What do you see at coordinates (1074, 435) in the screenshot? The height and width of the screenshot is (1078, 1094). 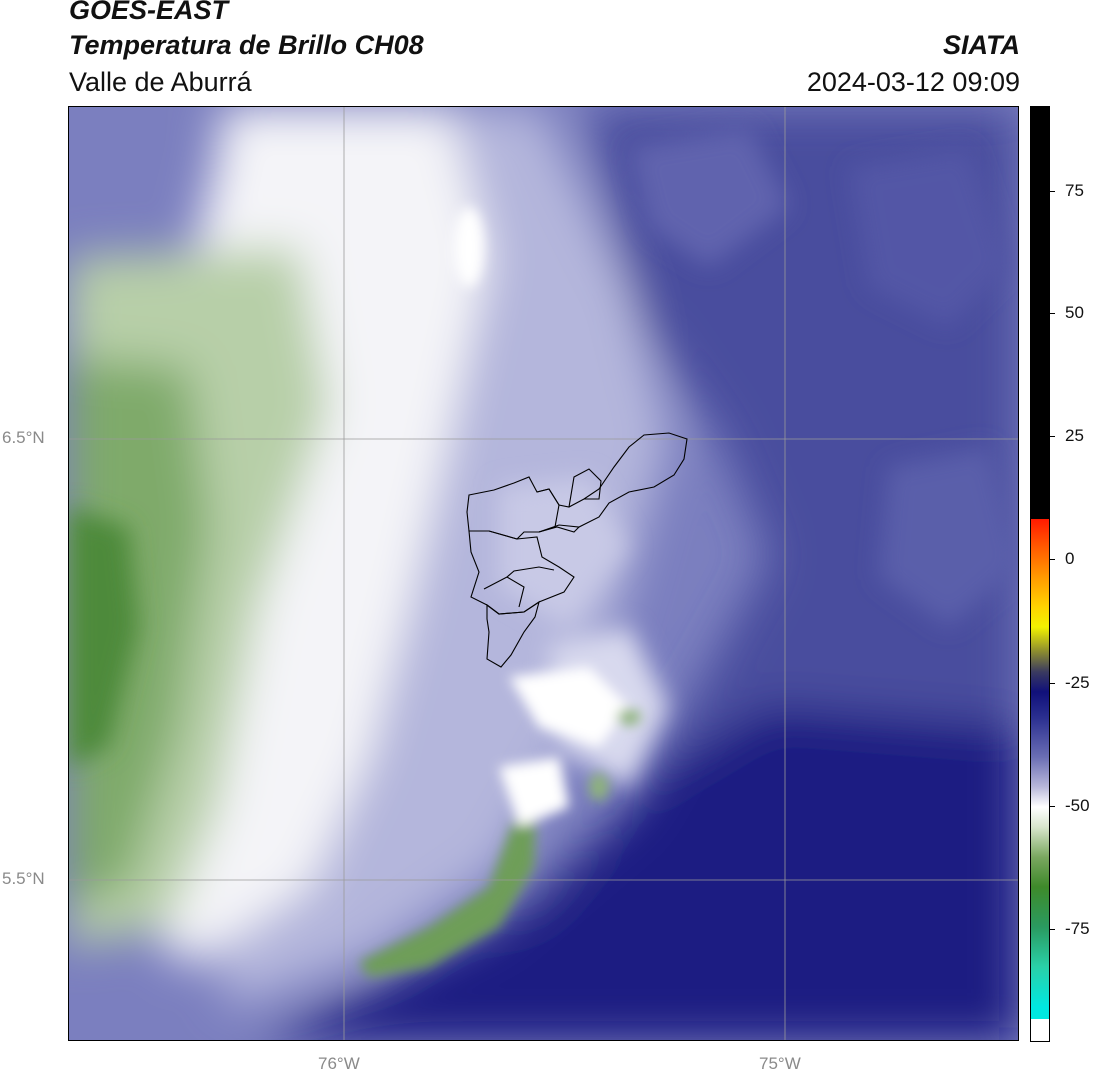 I see `colorbar-tick-25: 25` at bounding box center [1074, 435].